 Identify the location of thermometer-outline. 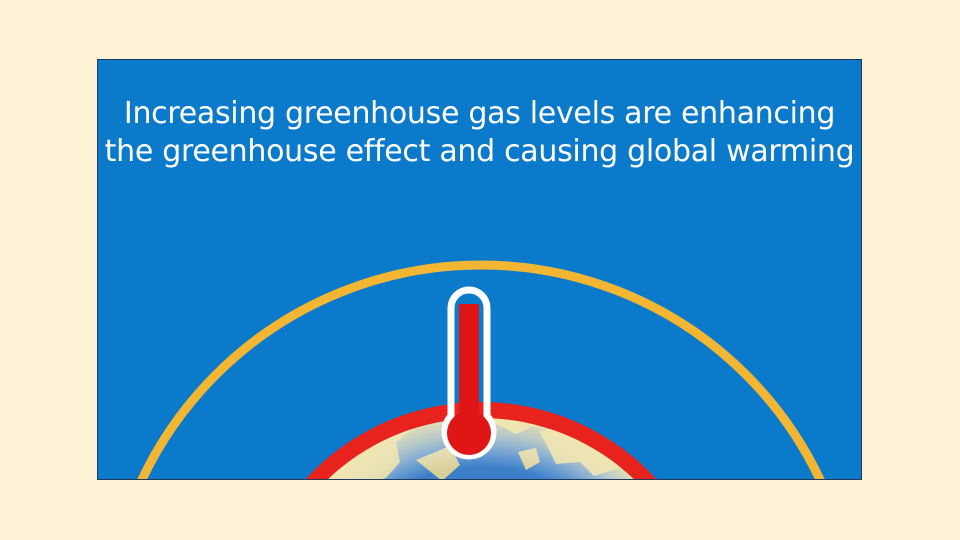
(469, 373).